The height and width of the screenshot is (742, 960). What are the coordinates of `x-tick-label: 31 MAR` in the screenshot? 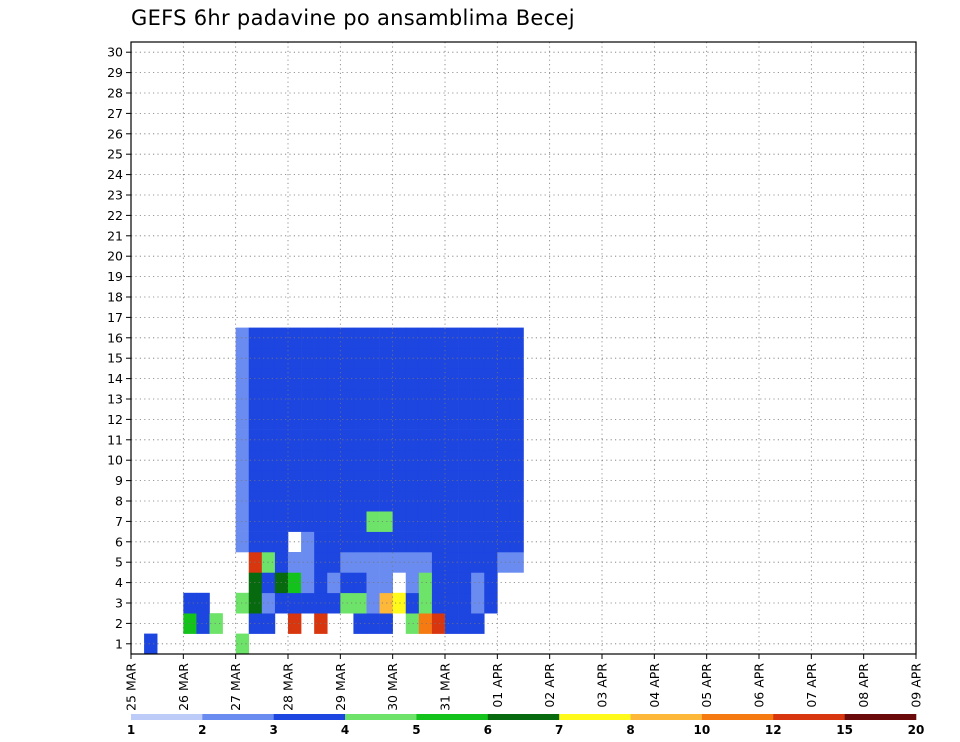 It's located at (445, 687).